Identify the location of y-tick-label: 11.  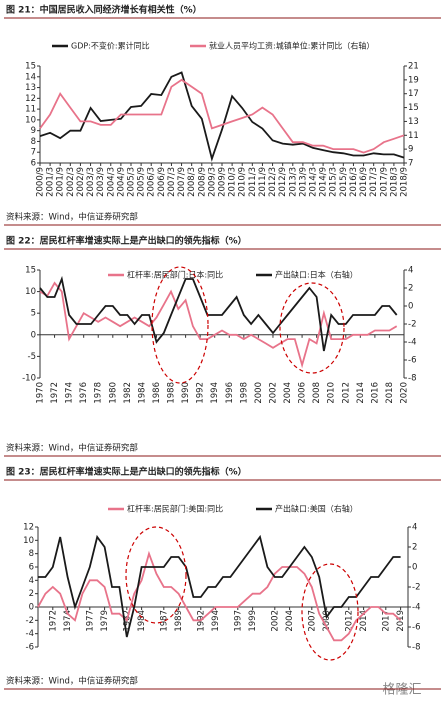
(30, 110).